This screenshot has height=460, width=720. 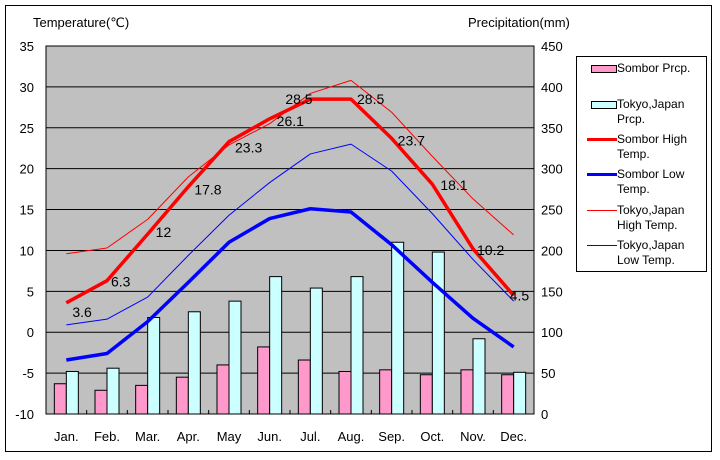 I want to click on right-tick-label: 150, so click(x=552, y=291).